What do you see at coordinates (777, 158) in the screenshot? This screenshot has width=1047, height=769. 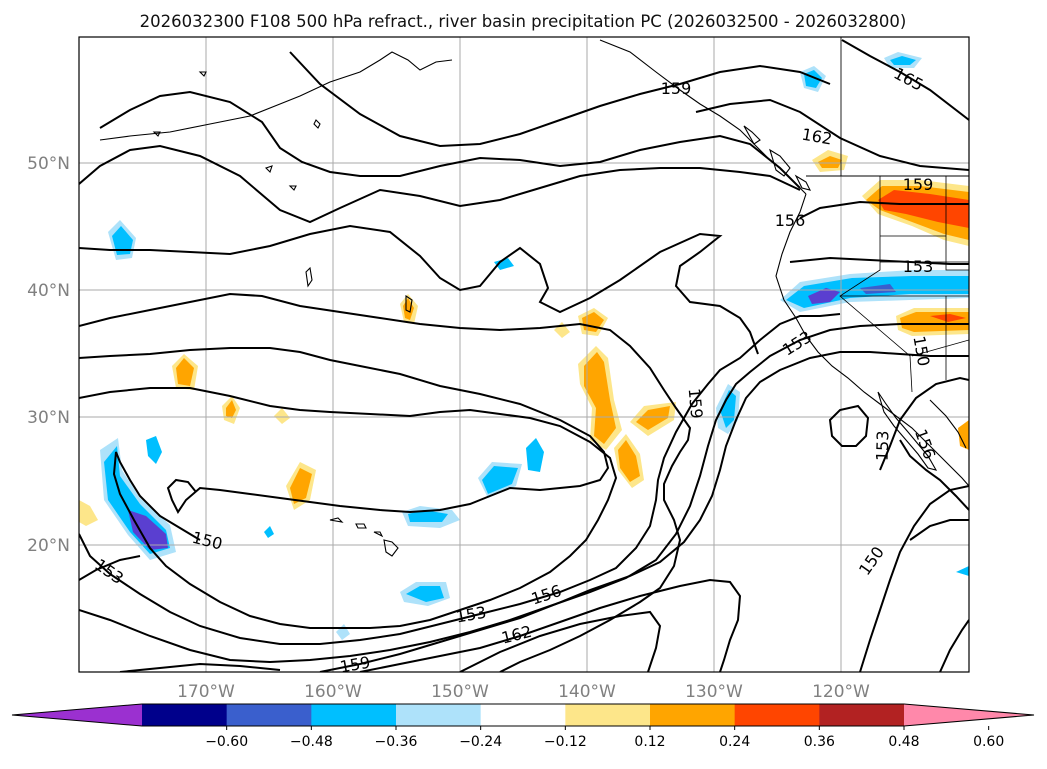 I see `british-columbia-islands` at bounding box center [777, 158].